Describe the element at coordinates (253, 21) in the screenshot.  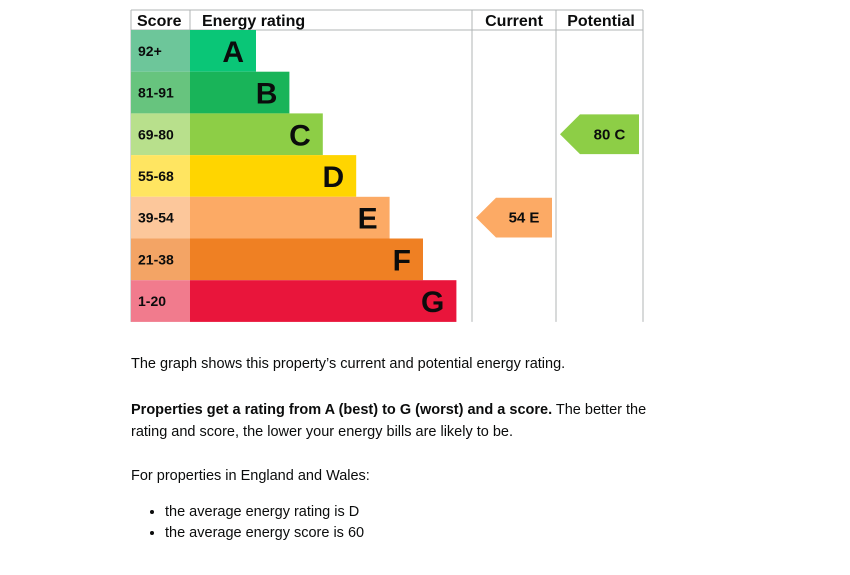
I see `header-energy-rating: Energy rating` at that location.